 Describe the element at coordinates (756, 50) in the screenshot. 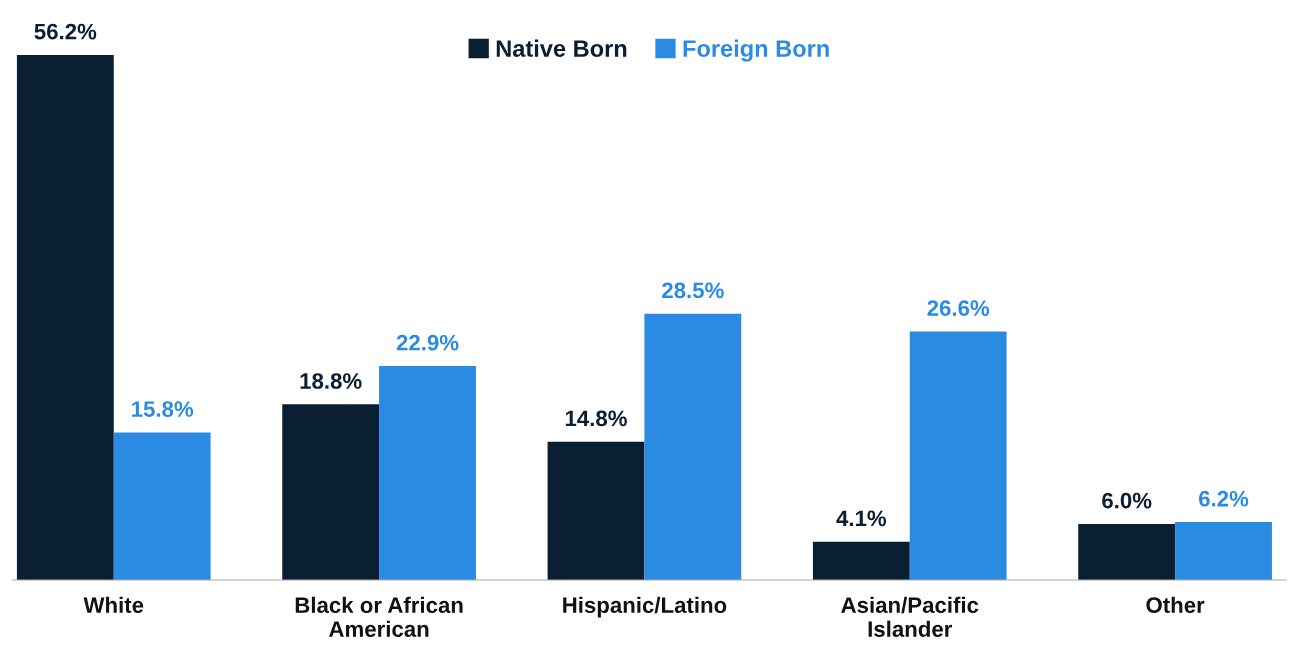

I see `legend-label: Foreign Born` at that location.